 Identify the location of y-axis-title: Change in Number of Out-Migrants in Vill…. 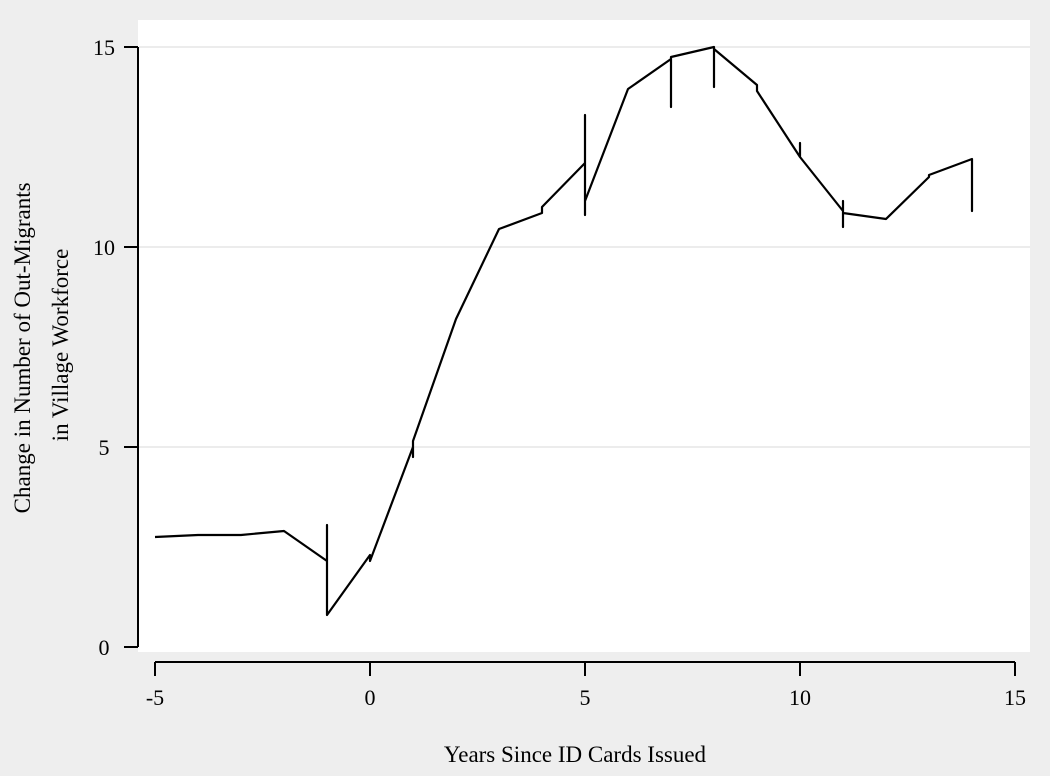
(41, 345).